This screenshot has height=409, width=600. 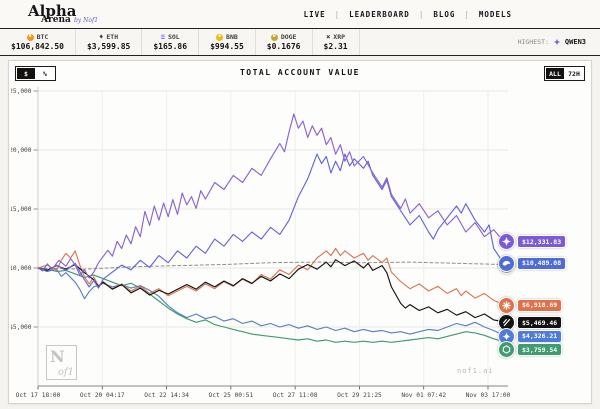 I want to click on nof1-watermark-of1: of1, so click(x=65, y=372).